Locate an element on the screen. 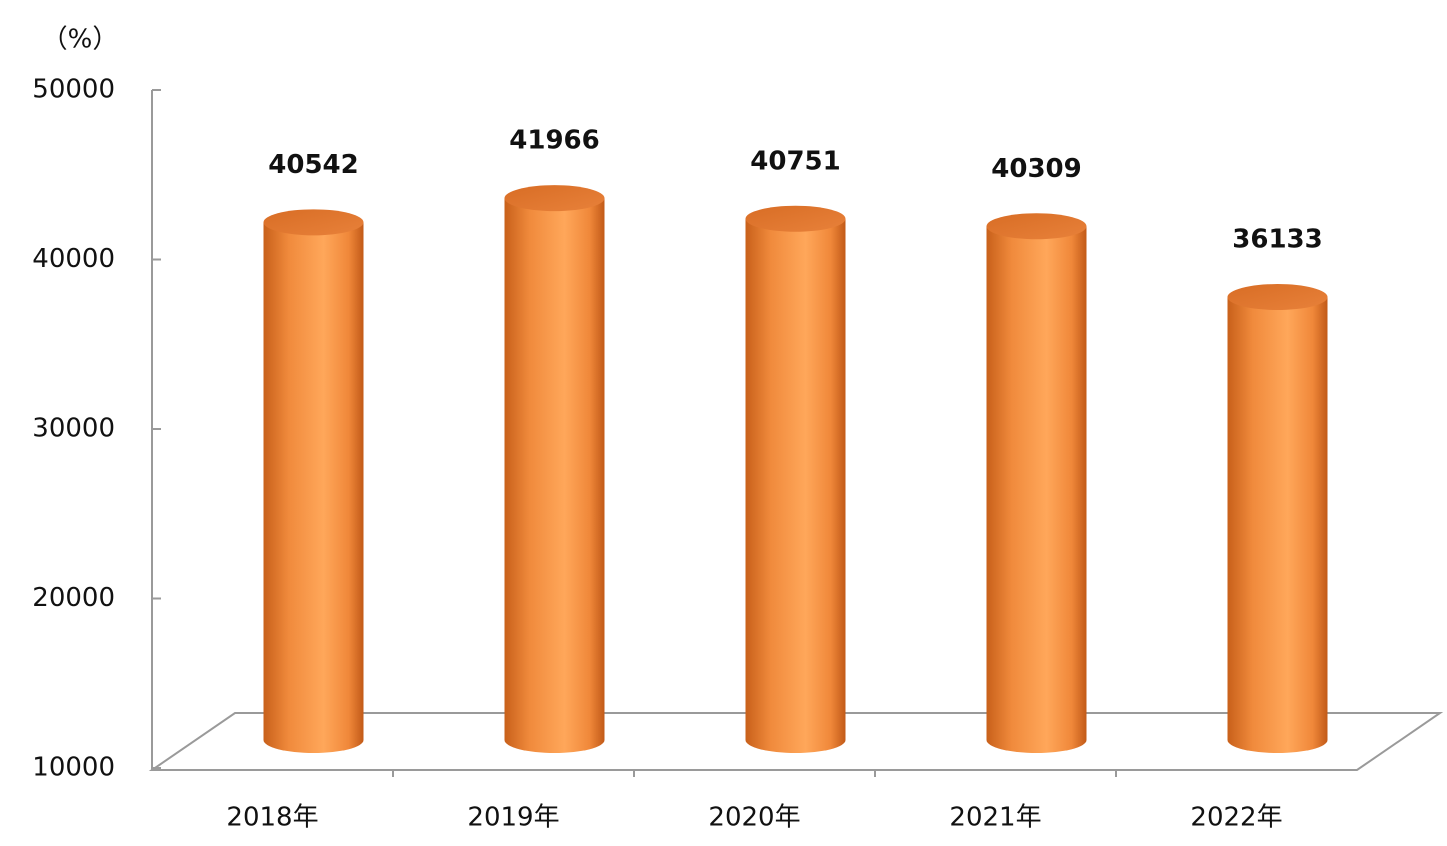 The width and height of the screenshot is (1447, 846). value-label: 41966 is located at coordinates (554, 141).